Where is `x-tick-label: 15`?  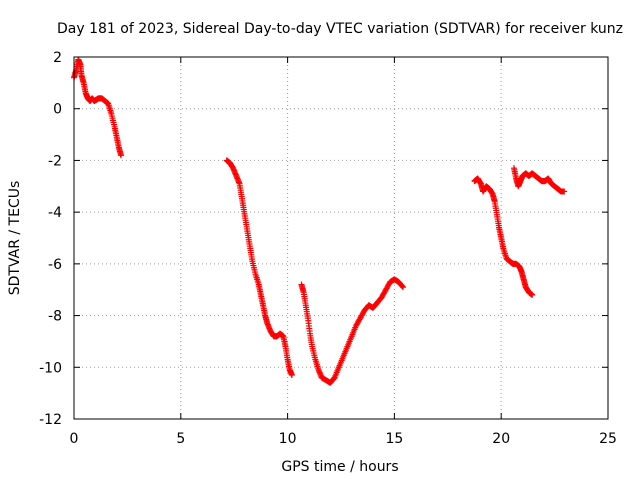
x-tick-label: 15 is located at coordinates (394, 439).